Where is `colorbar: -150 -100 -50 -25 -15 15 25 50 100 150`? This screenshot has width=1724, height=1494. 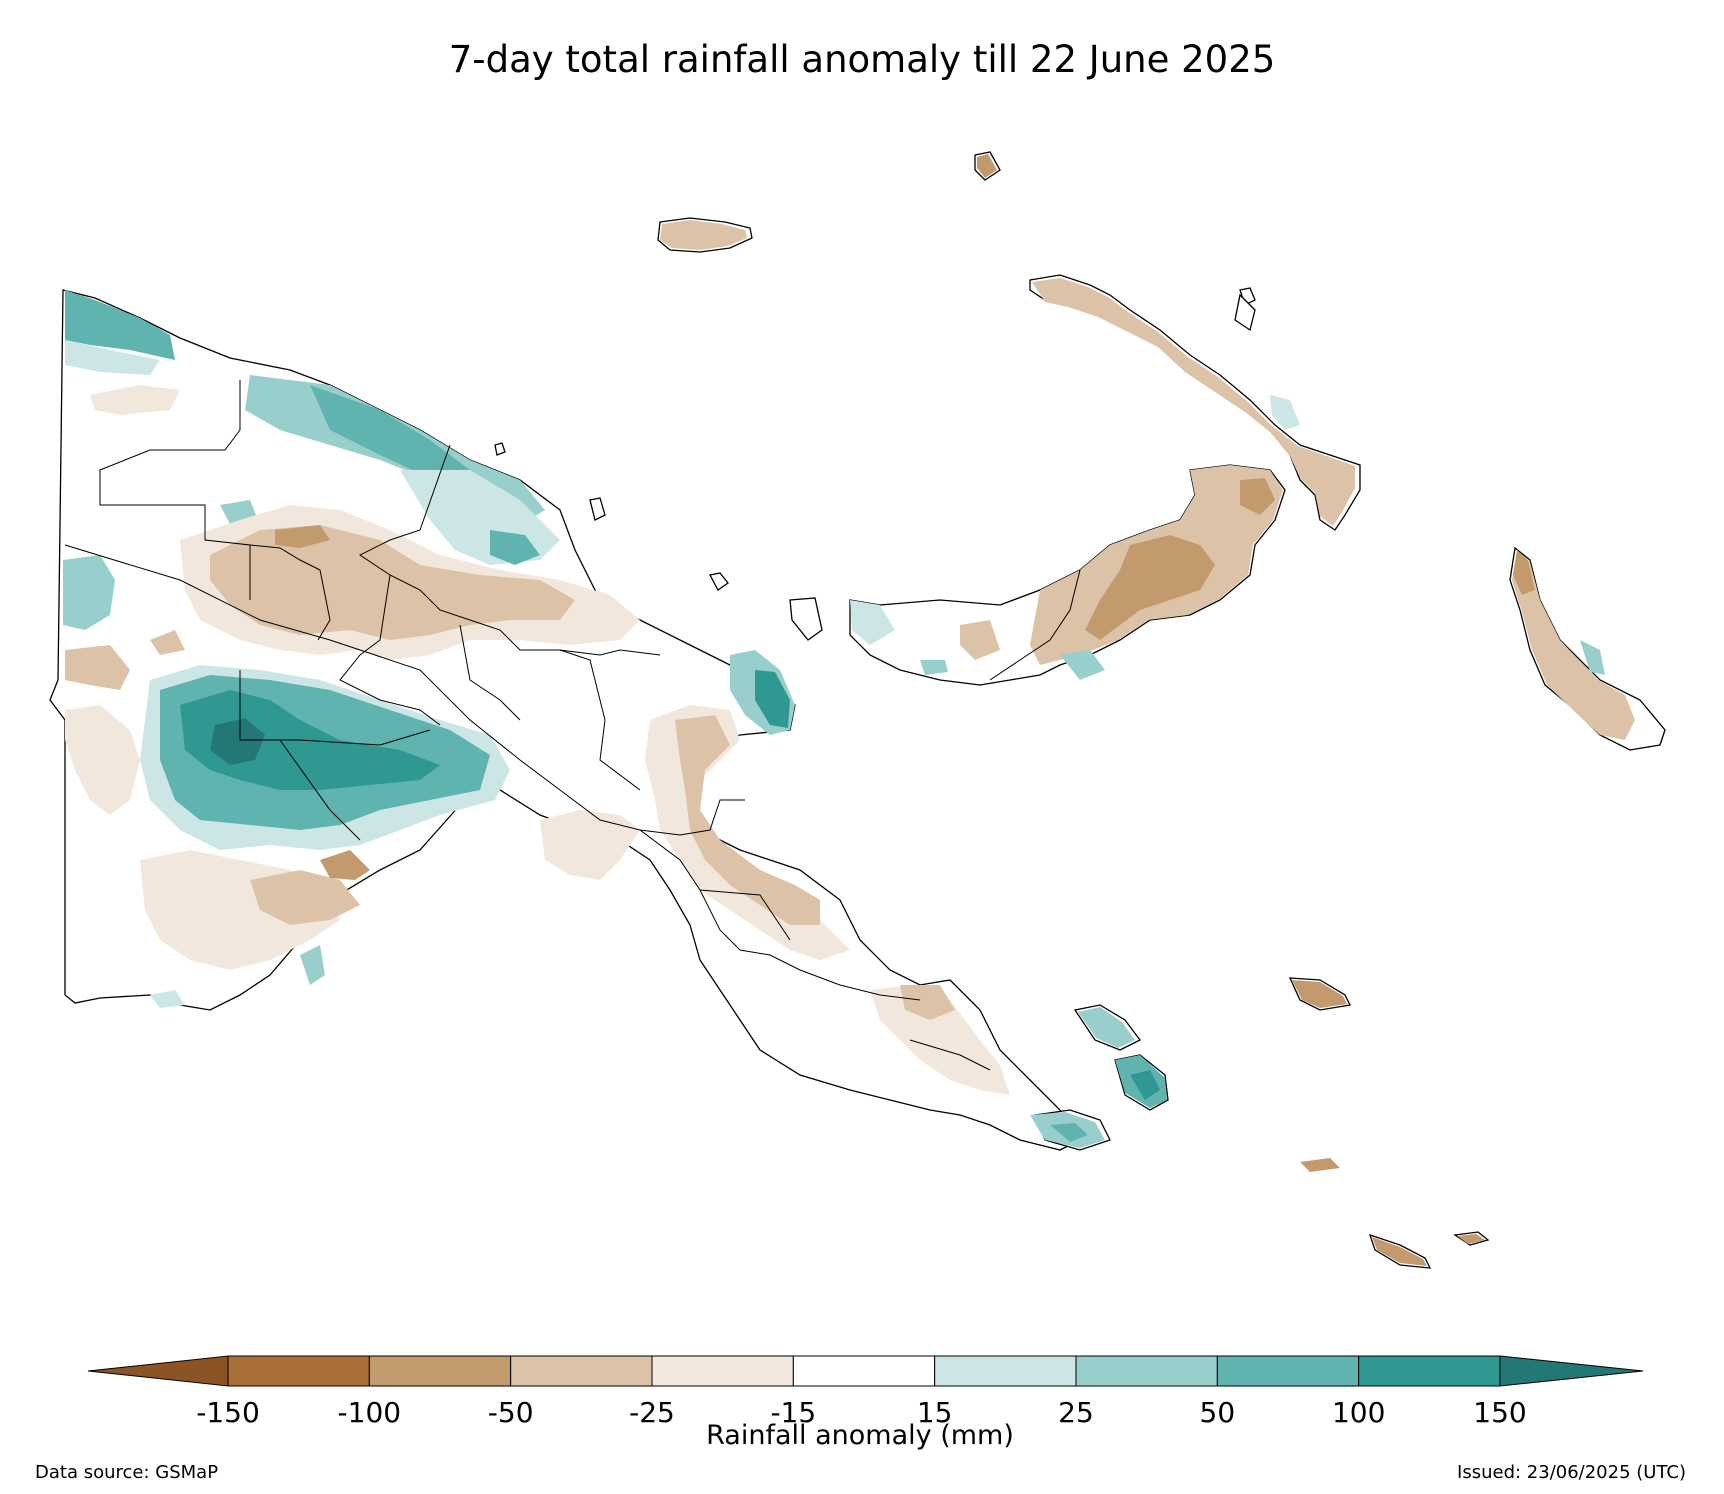
colorbar: -150 -100 -50 -25 -15 15 25 50 100 150 is located at coordinates (865, 1392).